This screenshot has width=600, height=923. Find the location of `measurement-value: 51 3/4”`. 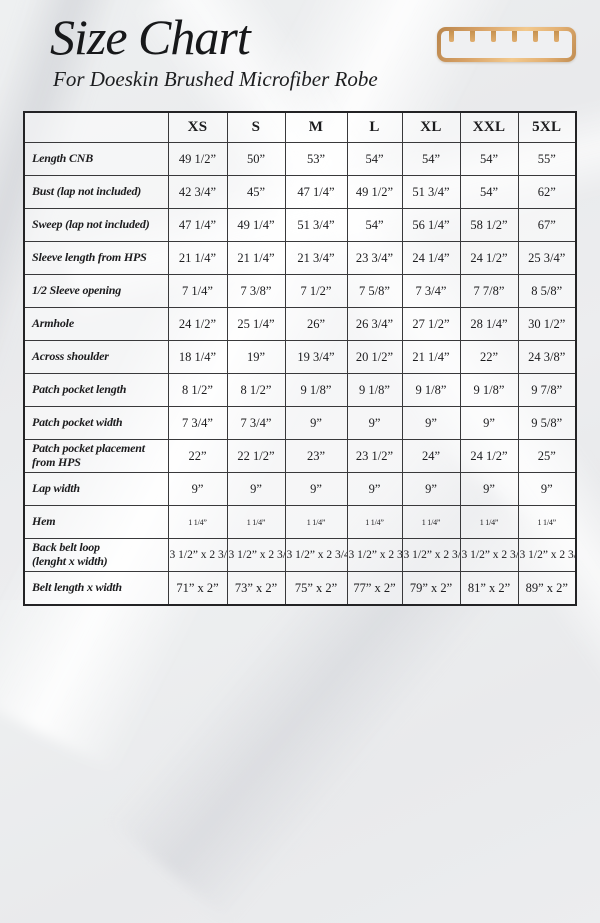

measurement-value: 51 3/4” is located at coordinates (431, 192).